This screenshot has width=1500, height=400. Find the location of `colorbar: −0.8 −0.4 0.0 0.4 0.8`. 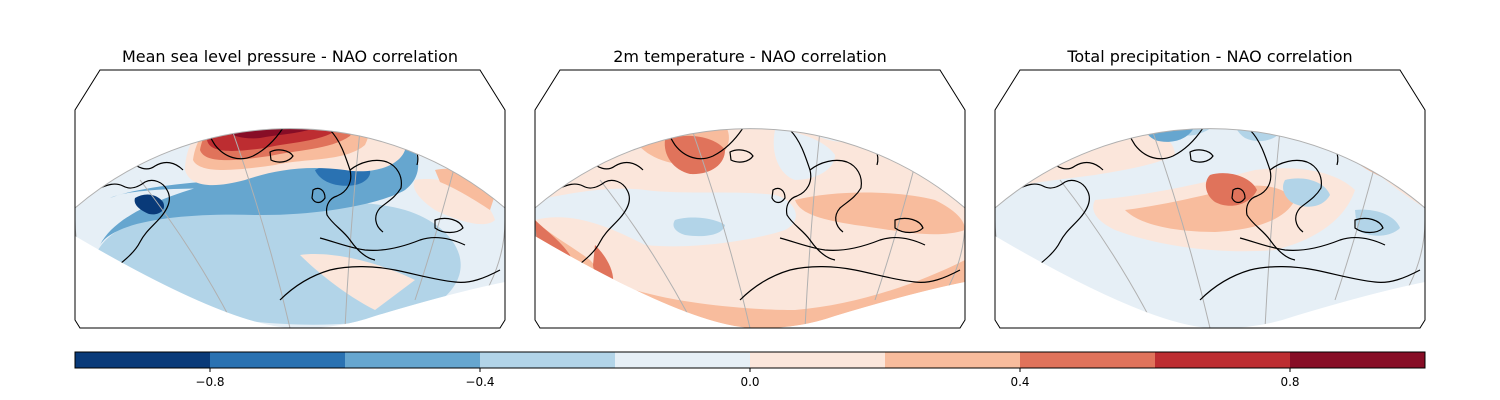

colorbar: −0.8 −0.4 0.0 0.4 0.8 is located at coordinates (750, 370).